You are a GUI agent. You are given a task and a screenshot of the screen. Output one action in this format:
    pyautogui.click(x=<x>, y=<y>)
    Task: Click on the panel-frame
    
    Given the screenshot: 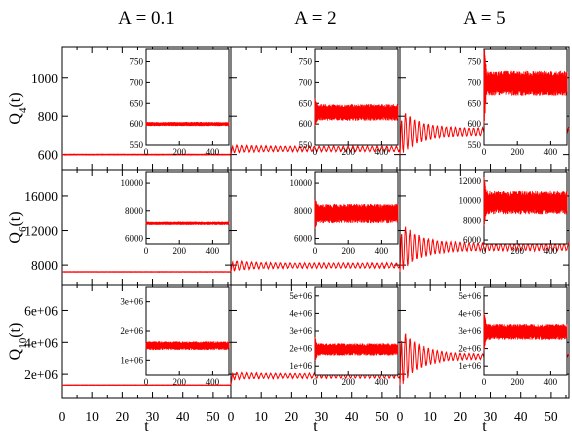 What is the action you would take?
    pyautogui.click(x=484, y=341)
    